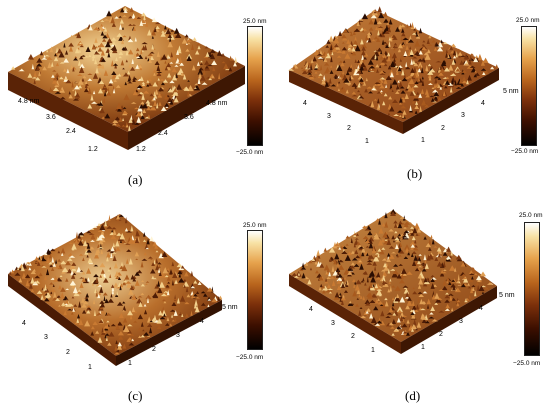 The height and width of the screenshot is (412, 550). What do you see at coordinates (373, 350) in the screenshot?
I see `axis-tick: 1` at bounding box center [373, 350].